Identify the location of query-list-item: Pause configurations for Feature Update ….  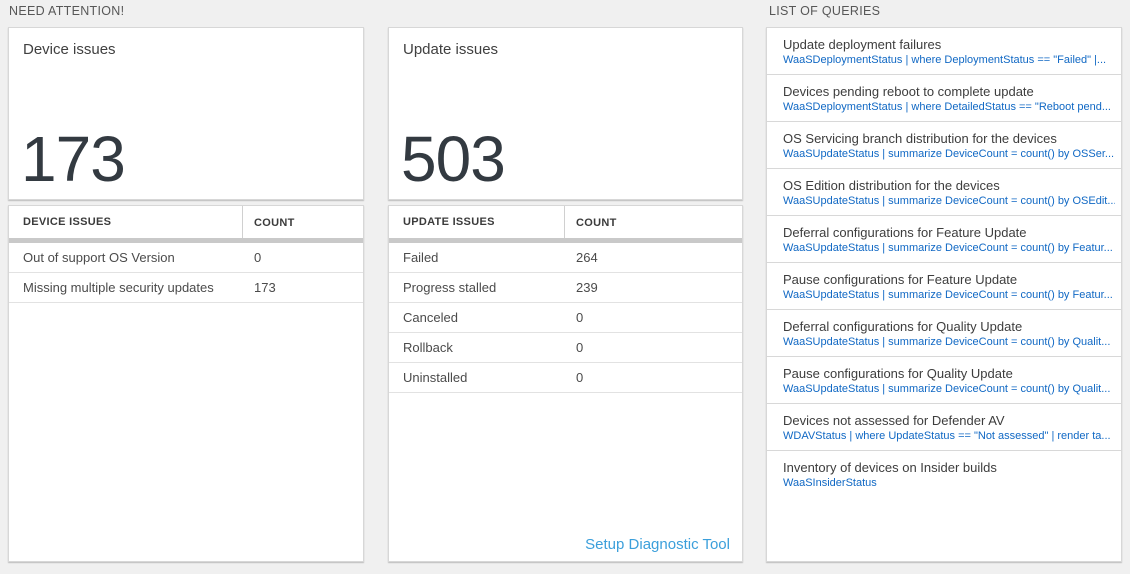
(944, 286).